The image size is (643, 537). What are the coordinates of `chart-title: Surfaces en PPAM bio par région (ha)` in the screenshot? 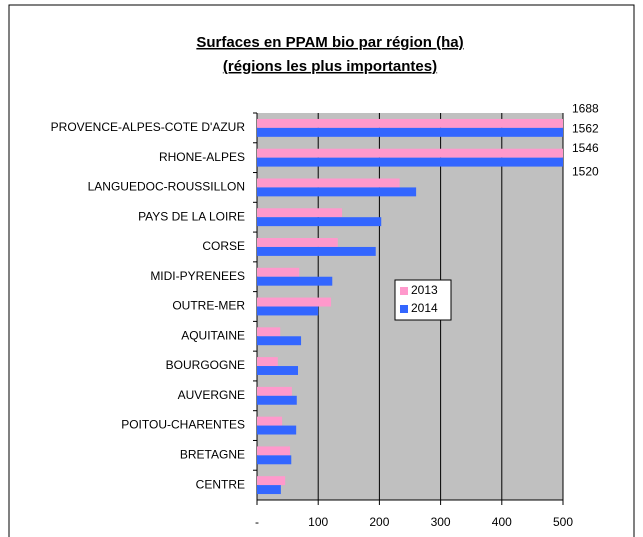 It's located at (329, 42).